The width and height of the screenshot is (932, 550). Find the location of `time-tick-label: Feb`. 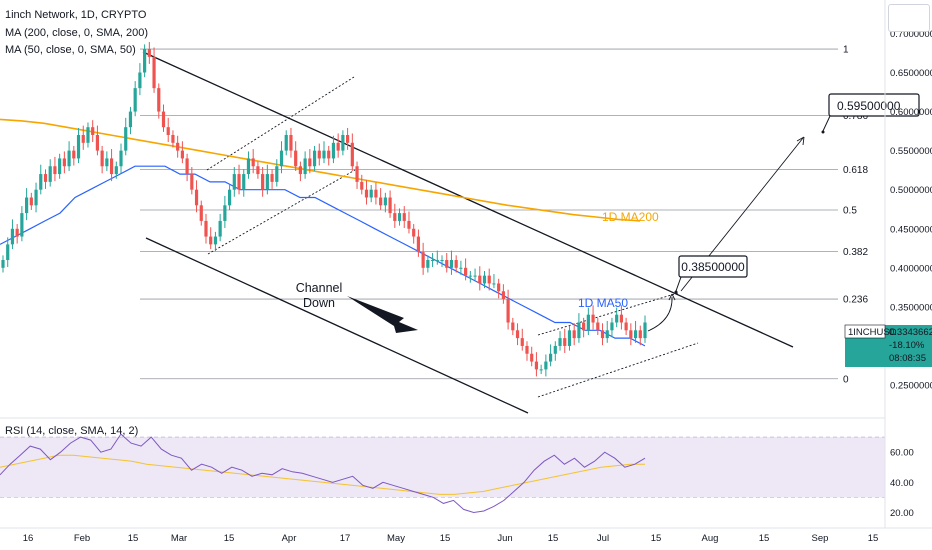

time-tick-label: Feb is located at coordinates (82, 538).